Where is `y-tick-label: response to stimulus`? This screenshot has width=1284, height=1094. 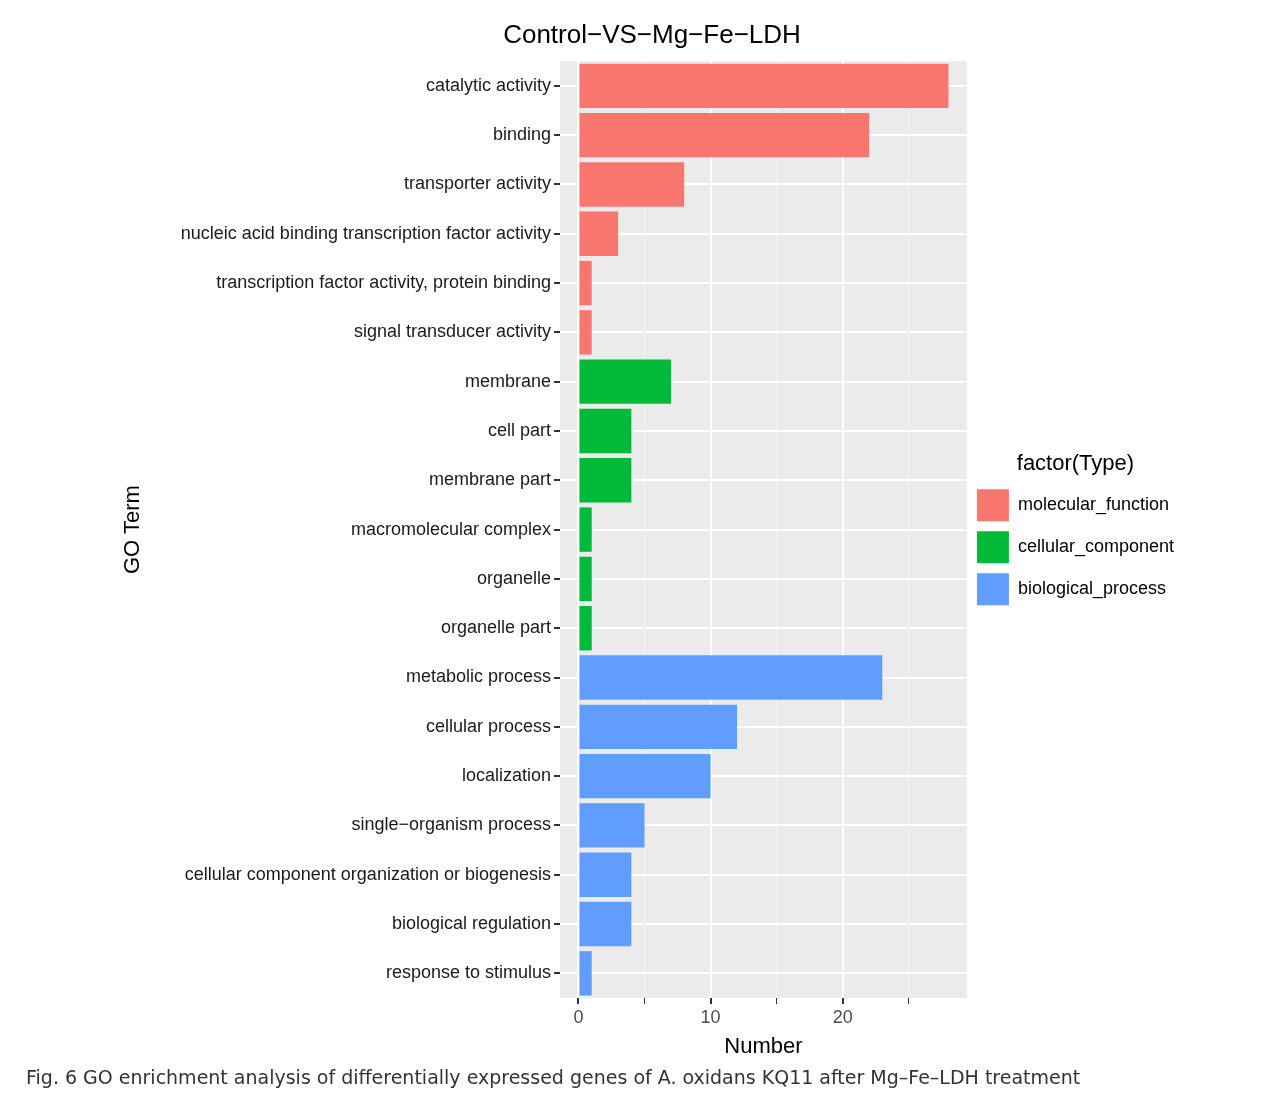 y-tick-label: response to stimulus is located at coordinates (468, 972).